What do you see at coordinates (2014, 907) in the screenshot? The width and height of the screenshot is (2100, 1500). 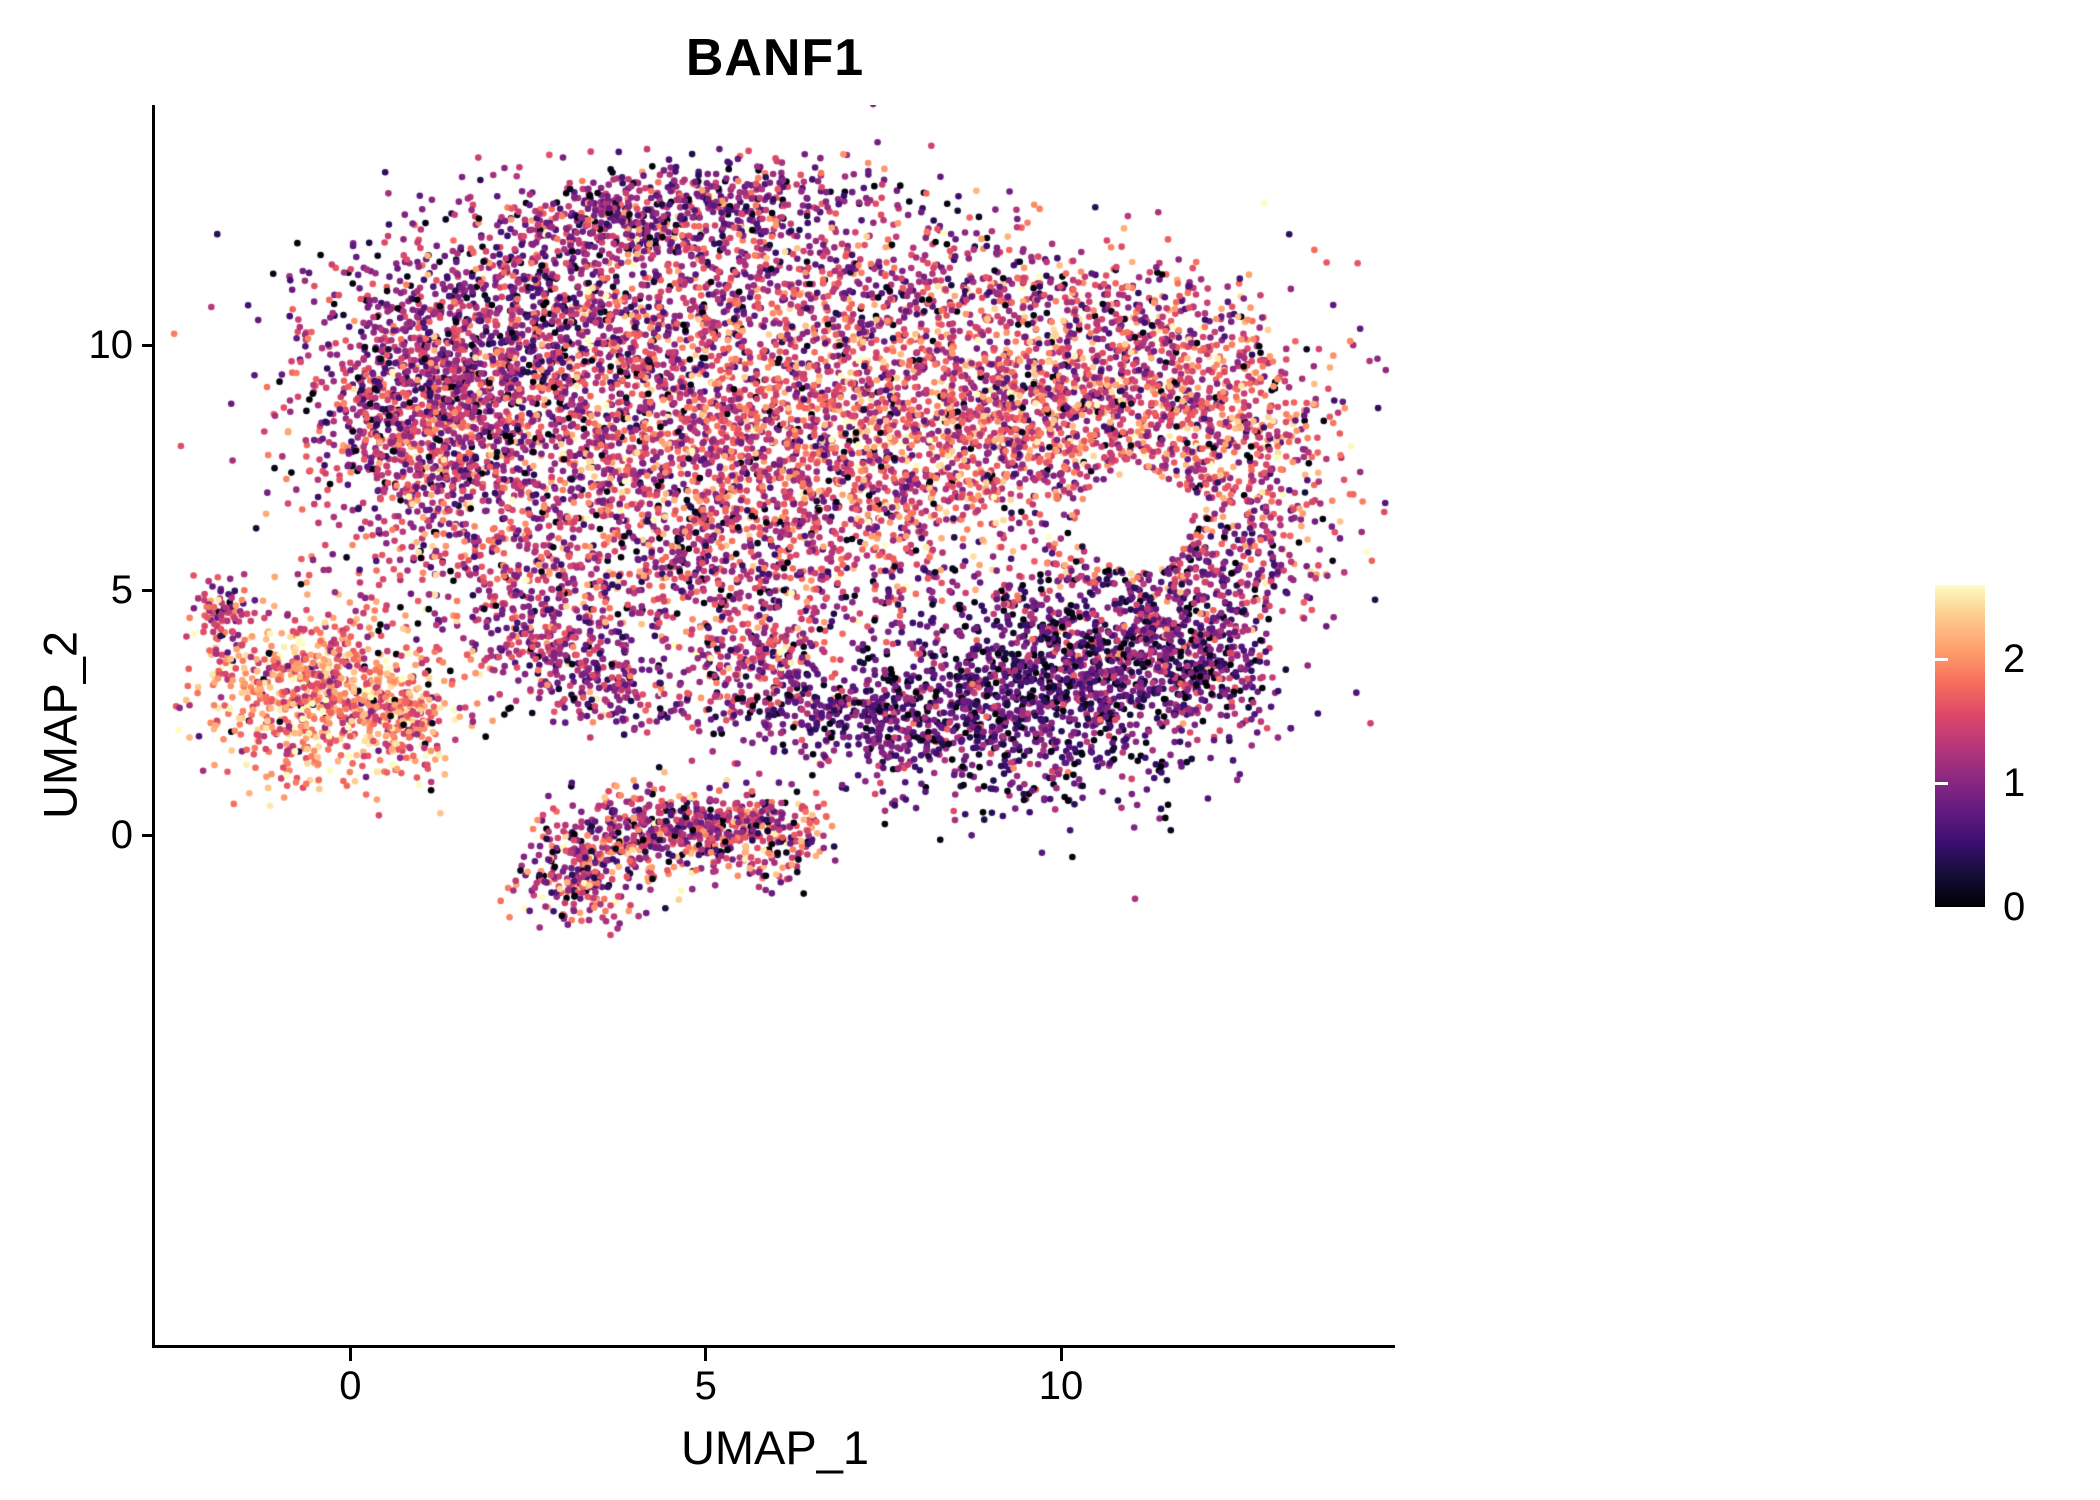 I see `colorbar-tick-label: 0` at bounding box center [2014, 907].